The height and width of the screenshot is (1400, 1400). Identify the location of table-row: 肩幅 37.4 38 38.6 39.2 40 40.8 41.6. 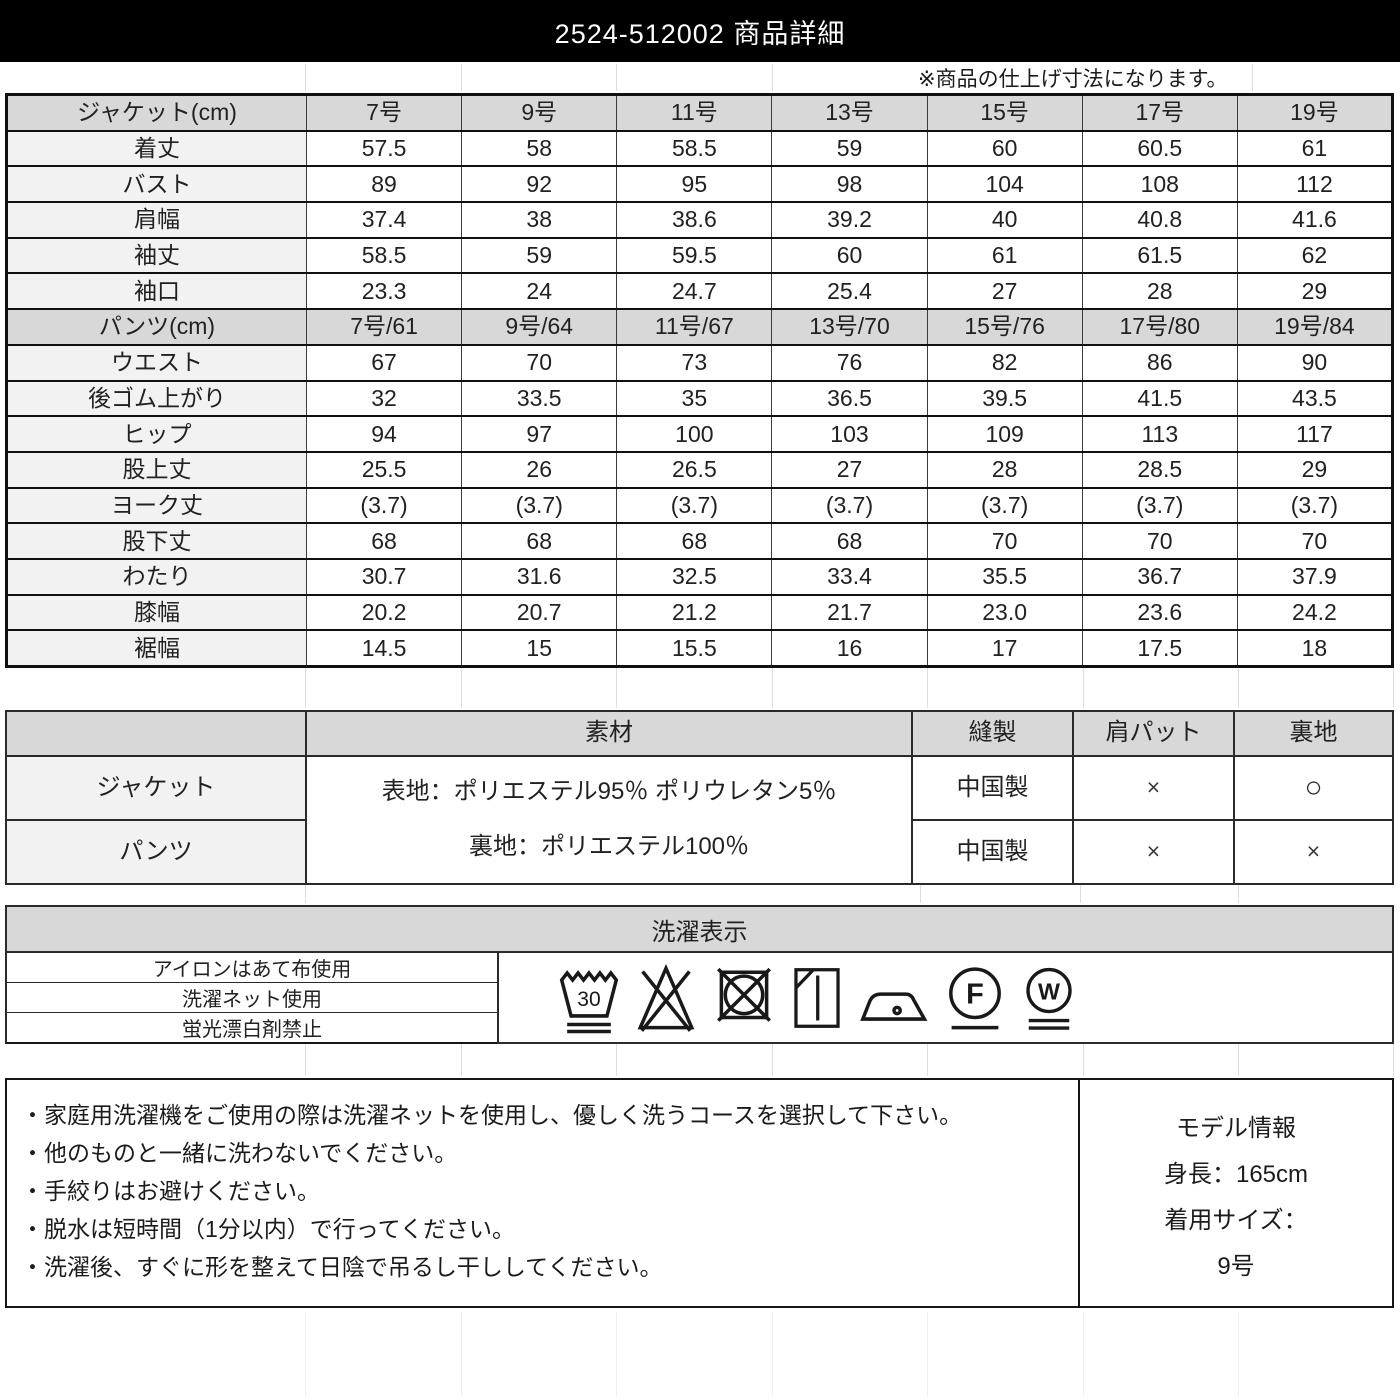
(700, 220).